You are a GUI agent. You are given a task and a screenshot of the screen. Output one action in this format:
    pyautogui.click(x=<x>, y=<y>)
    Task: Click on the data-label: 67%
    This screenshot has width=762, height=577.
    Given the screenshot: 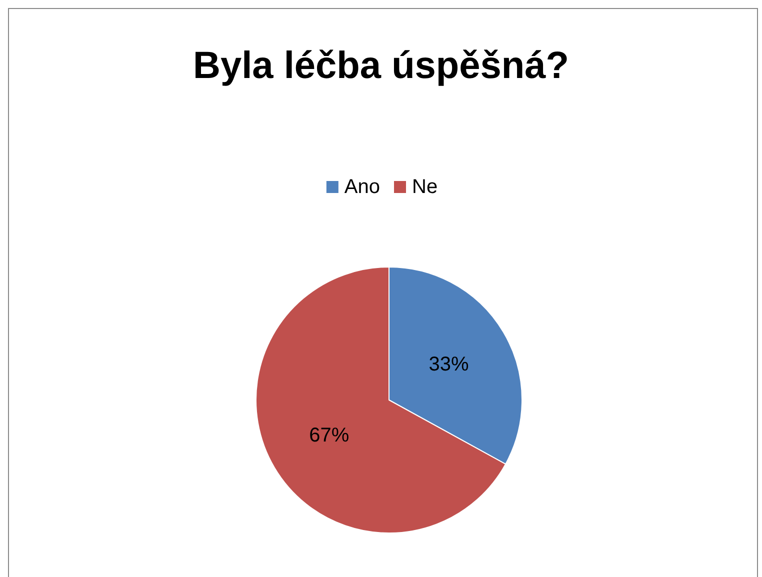 What is the action you would take?
    pyautogui.click(x=329, y=435)
    